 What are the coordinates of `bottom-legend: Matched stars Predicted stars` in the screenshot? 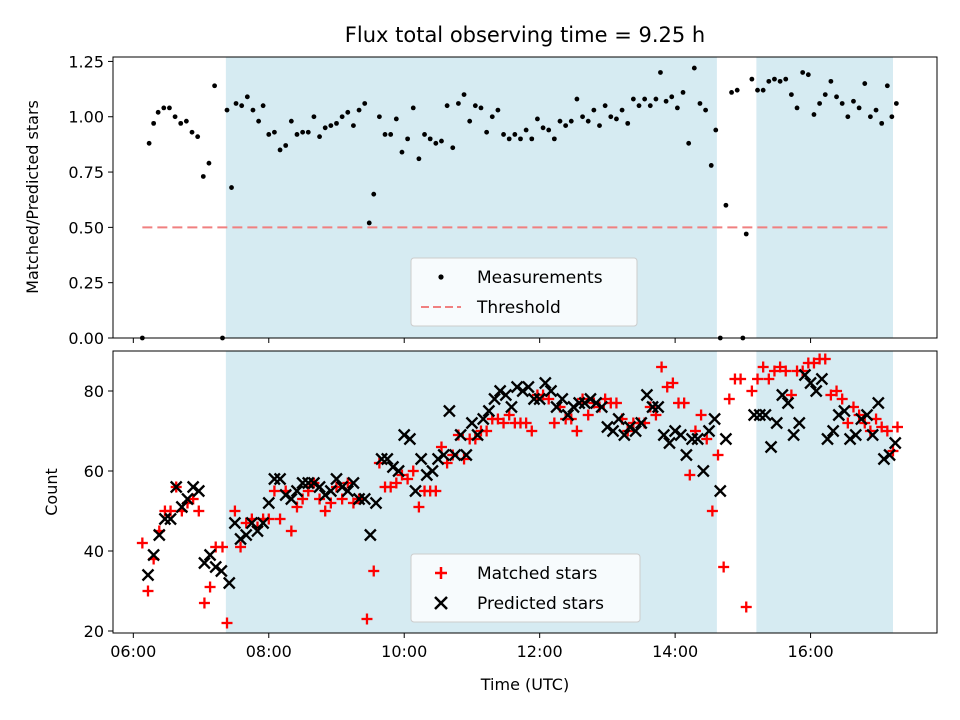 It's located at (525, 588).